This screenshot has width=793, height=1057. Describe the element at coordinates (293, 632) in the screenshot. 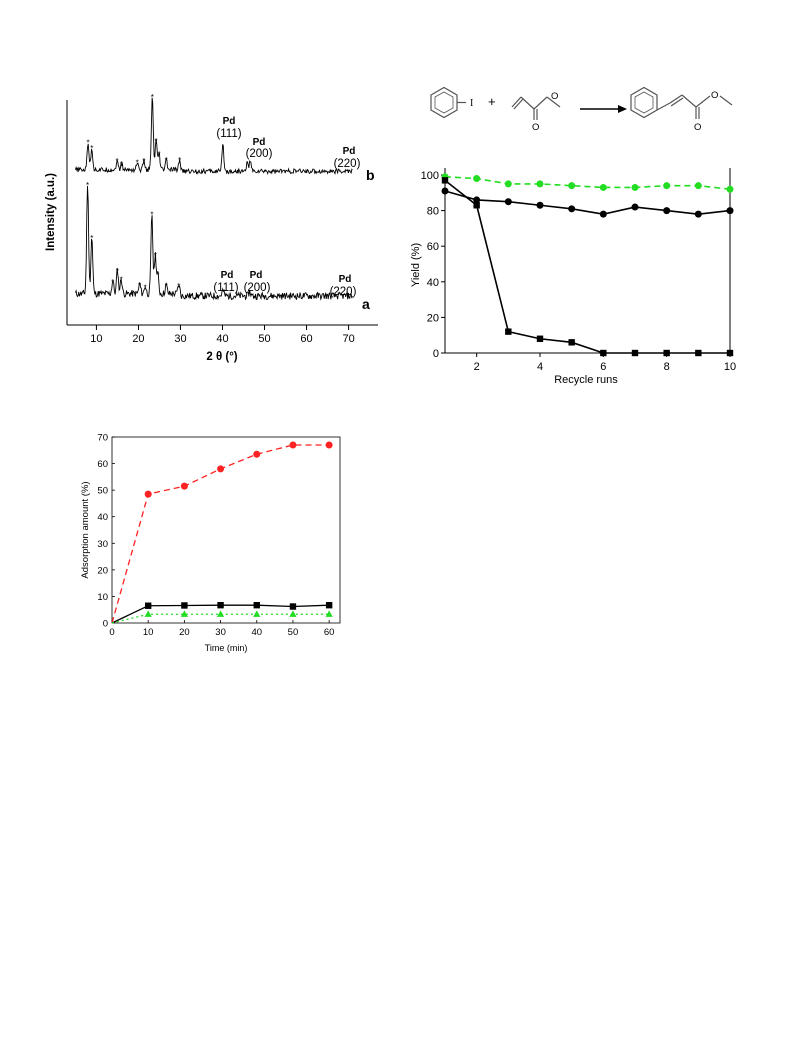

I see `adsorption-x-tick-label: 50` at that location.